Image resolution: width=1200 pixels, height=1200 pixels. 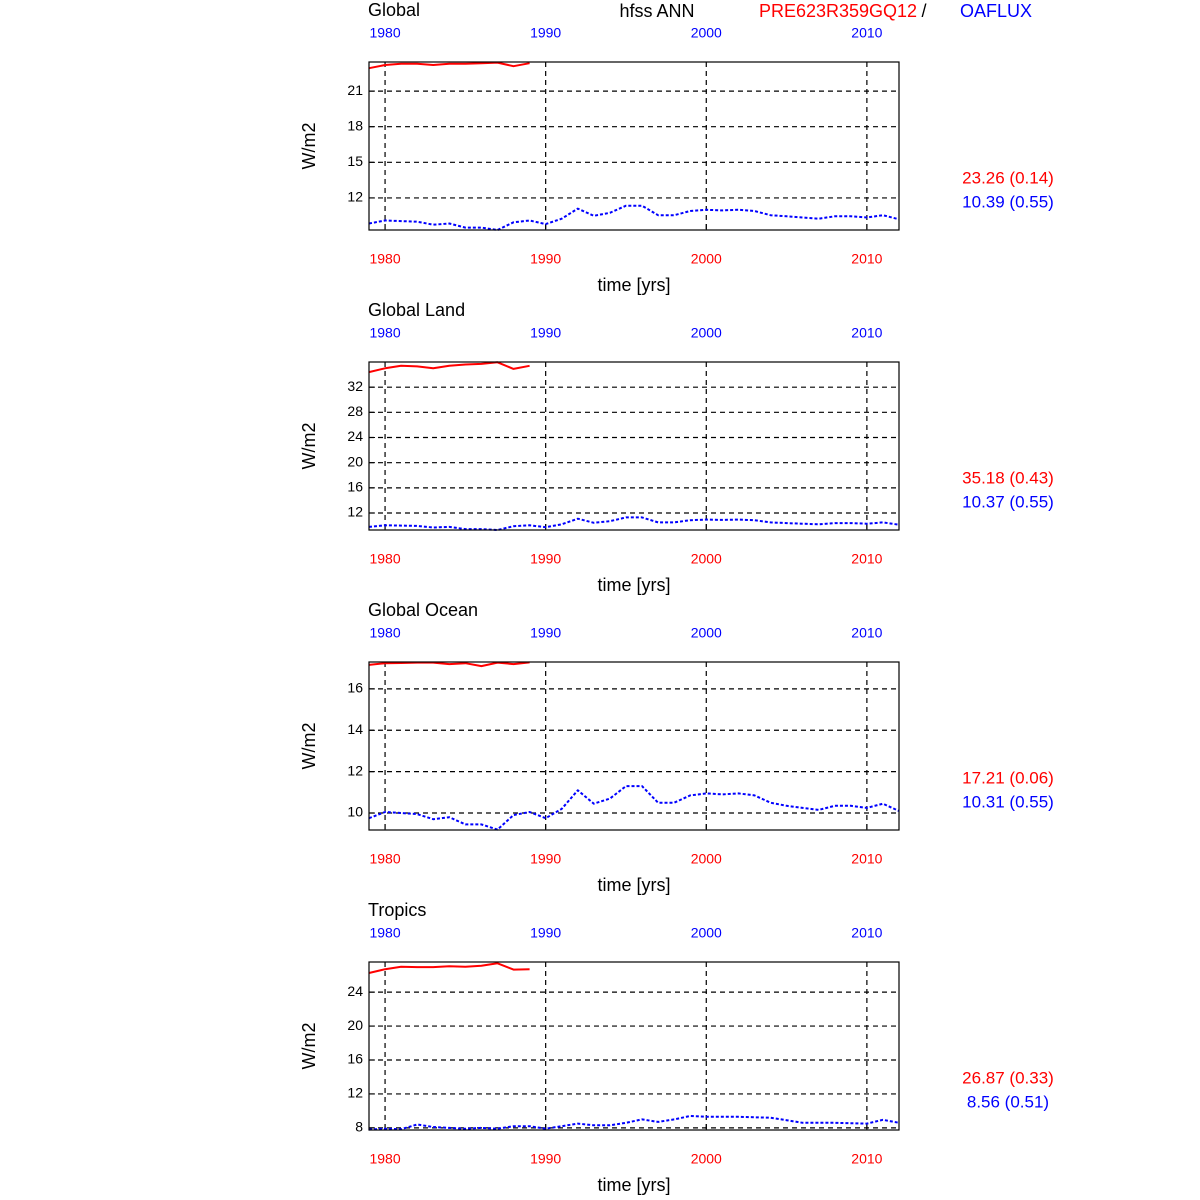 What do you see at coordinates (838, 11) in the screenshot?
I see `header-model: PRE623R359GQ12` at bounding box center [838, 11].